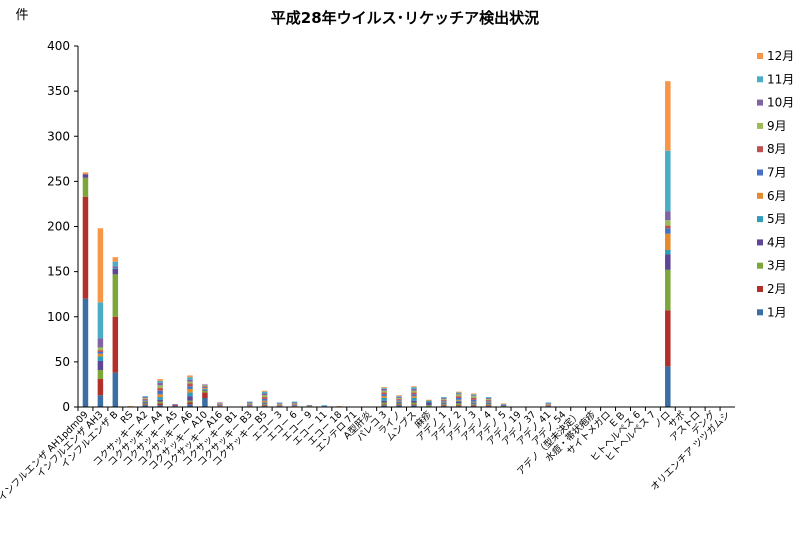 Image resolution: width=800 pixels, height=546 pixels. I want to click on y-tick-label: 250, so click(58, 181).